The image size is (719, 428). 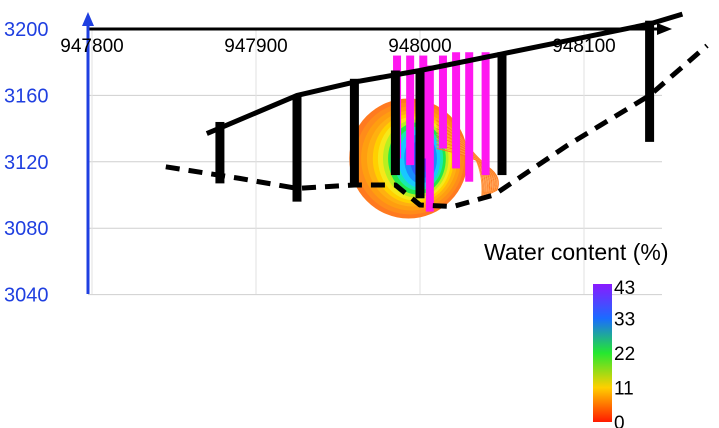 I want to click on y-tick-label: 3040, so click(x=26, y=296).